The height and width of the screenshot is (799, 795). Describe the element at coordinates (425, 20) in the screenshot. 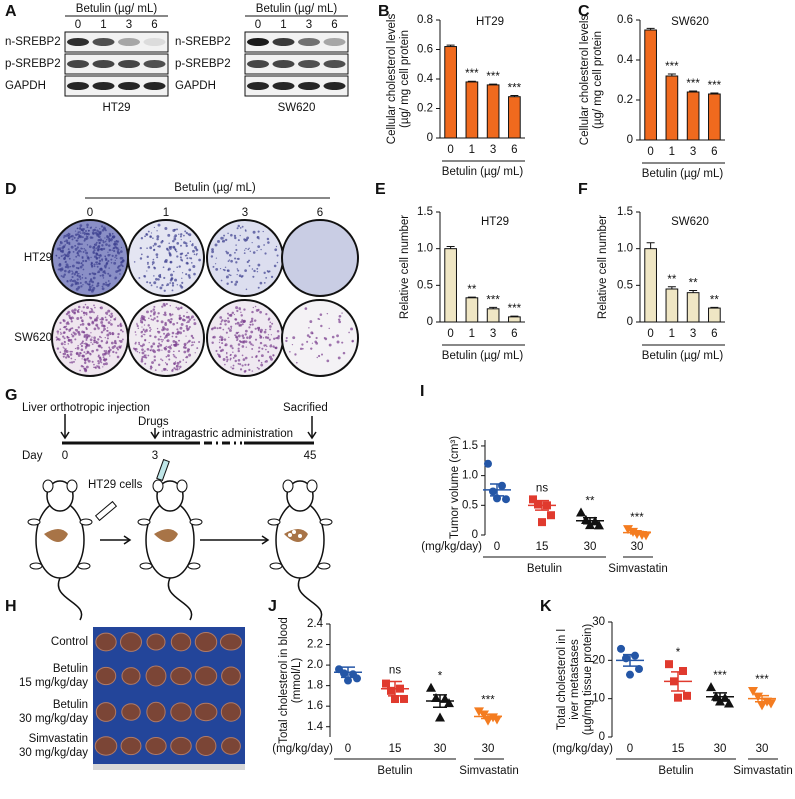

I see `y-tick-label: 0.8` at that location.